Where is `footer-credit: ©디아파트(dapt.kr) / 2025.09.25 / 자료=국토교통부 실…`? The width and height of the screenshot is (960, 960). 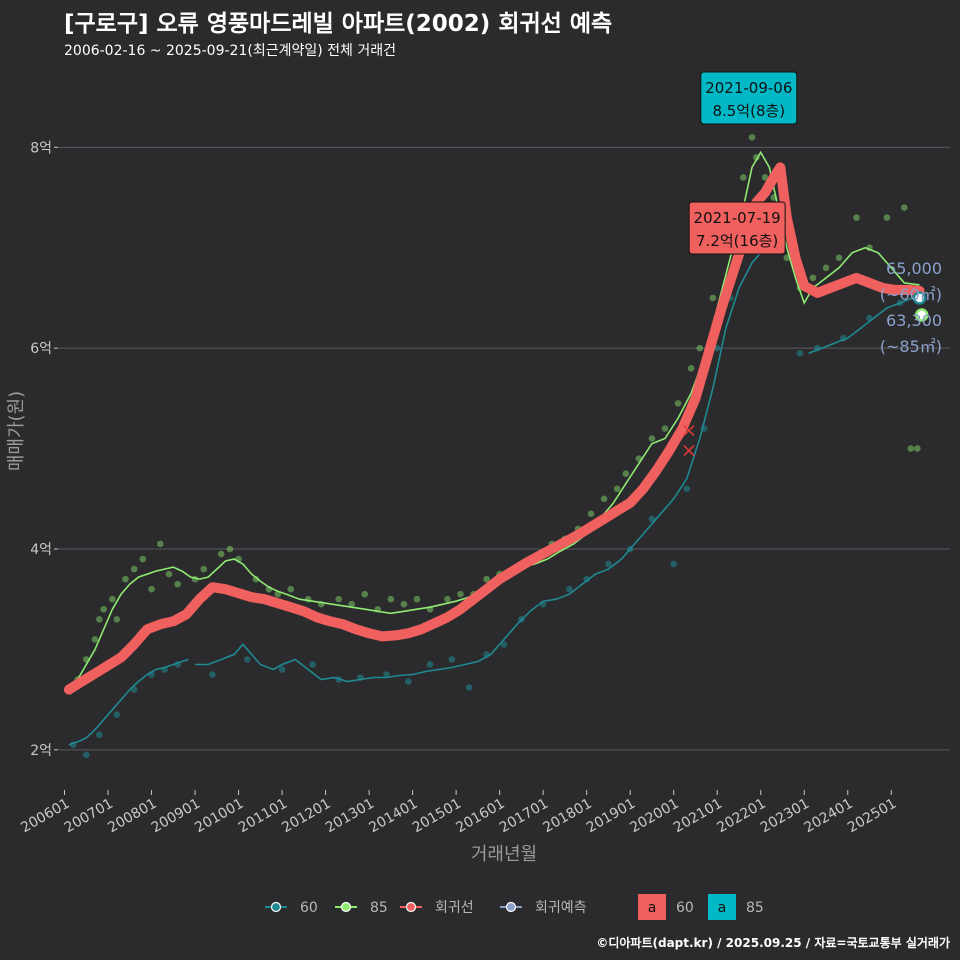 footer-credit: ©디아파트(dapt.kr) / 2025.09.25 / 자료=국토교통부 실… is located at coordinates (773, 943).